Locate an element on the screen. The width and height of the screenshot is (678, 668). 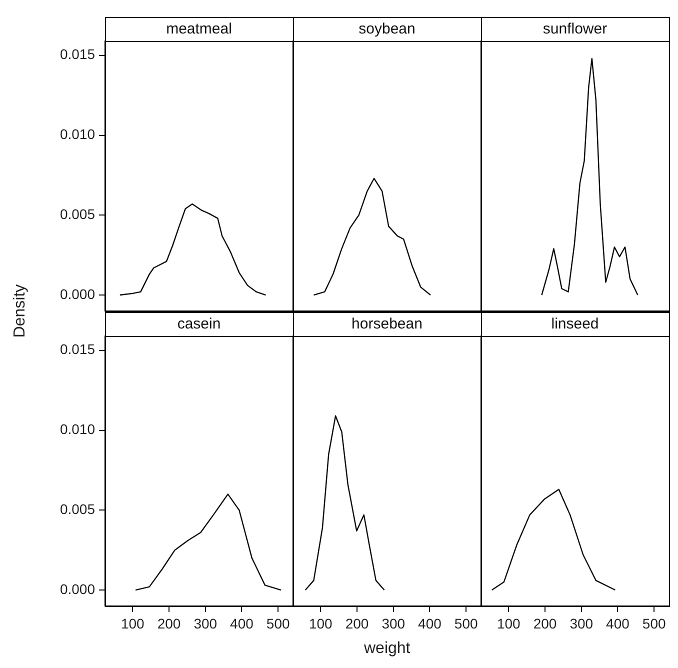
chart-title: casein is located at coordinates (199, 324).